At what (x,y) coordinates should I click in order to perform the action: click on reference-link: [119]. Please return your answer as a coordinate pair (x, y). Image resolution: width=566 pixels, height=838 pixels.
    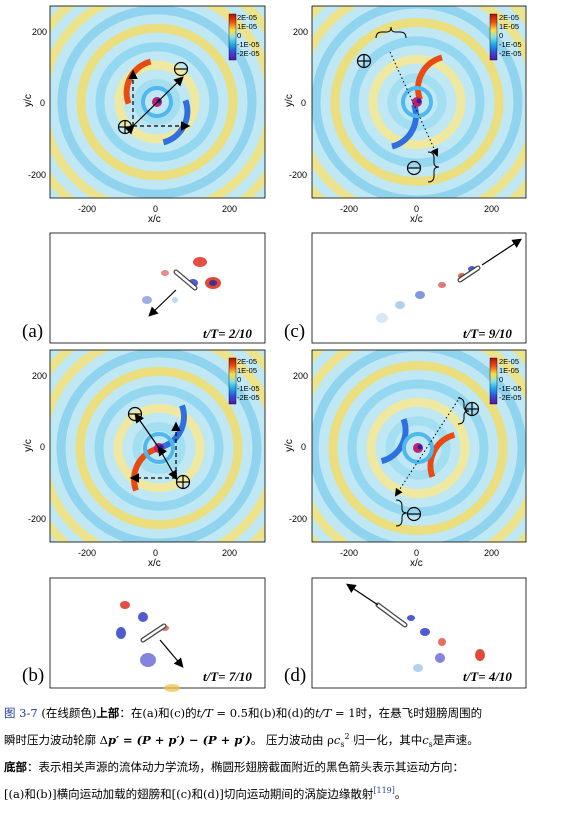
    Looking at the image, I should click on (384, 791).